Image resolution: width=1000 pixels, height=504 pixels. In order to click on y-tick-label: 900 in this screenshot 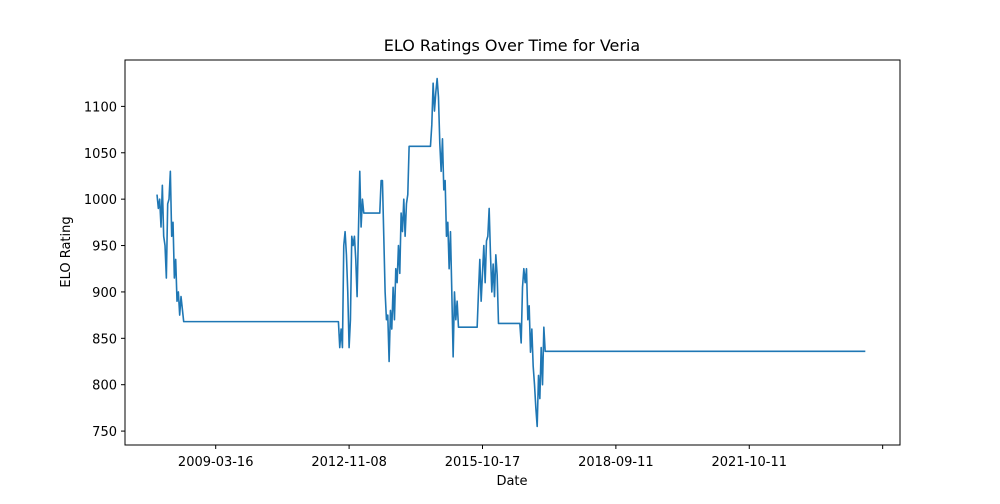, I will do `click(104, 293)`.